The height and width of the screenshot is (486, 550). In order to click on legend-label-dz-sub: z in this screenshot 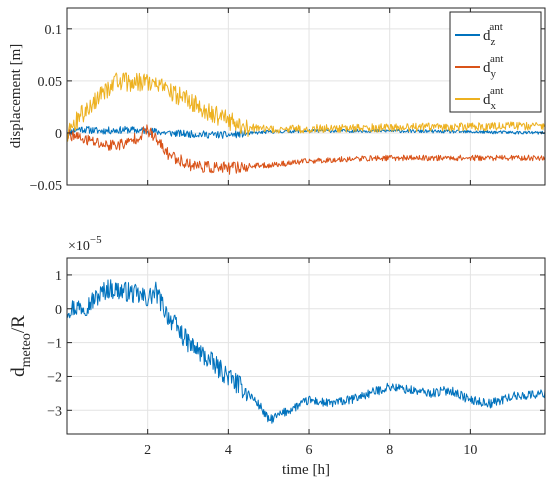, I will do `click(493, 42)`.